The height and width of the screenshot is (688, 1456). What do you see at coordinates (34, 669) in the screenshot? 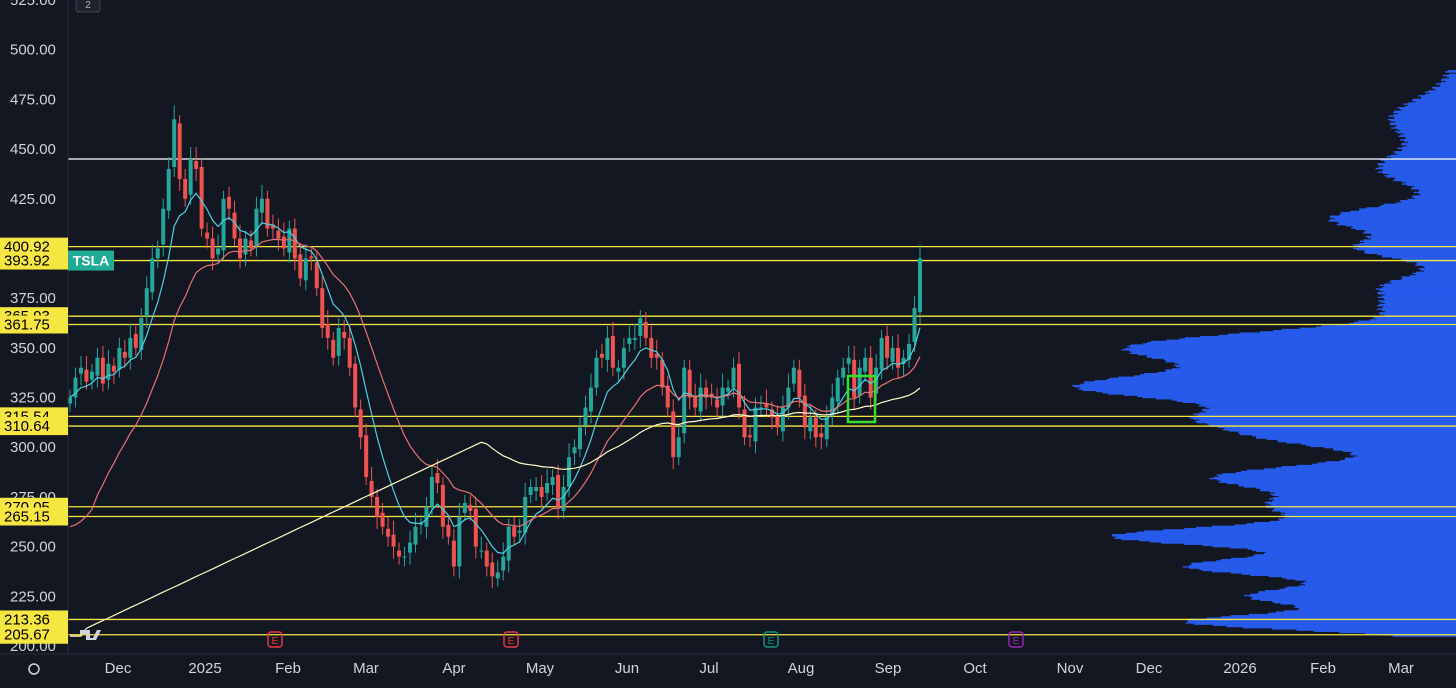
I see `settings-icon` at bounding box center [34, 669].